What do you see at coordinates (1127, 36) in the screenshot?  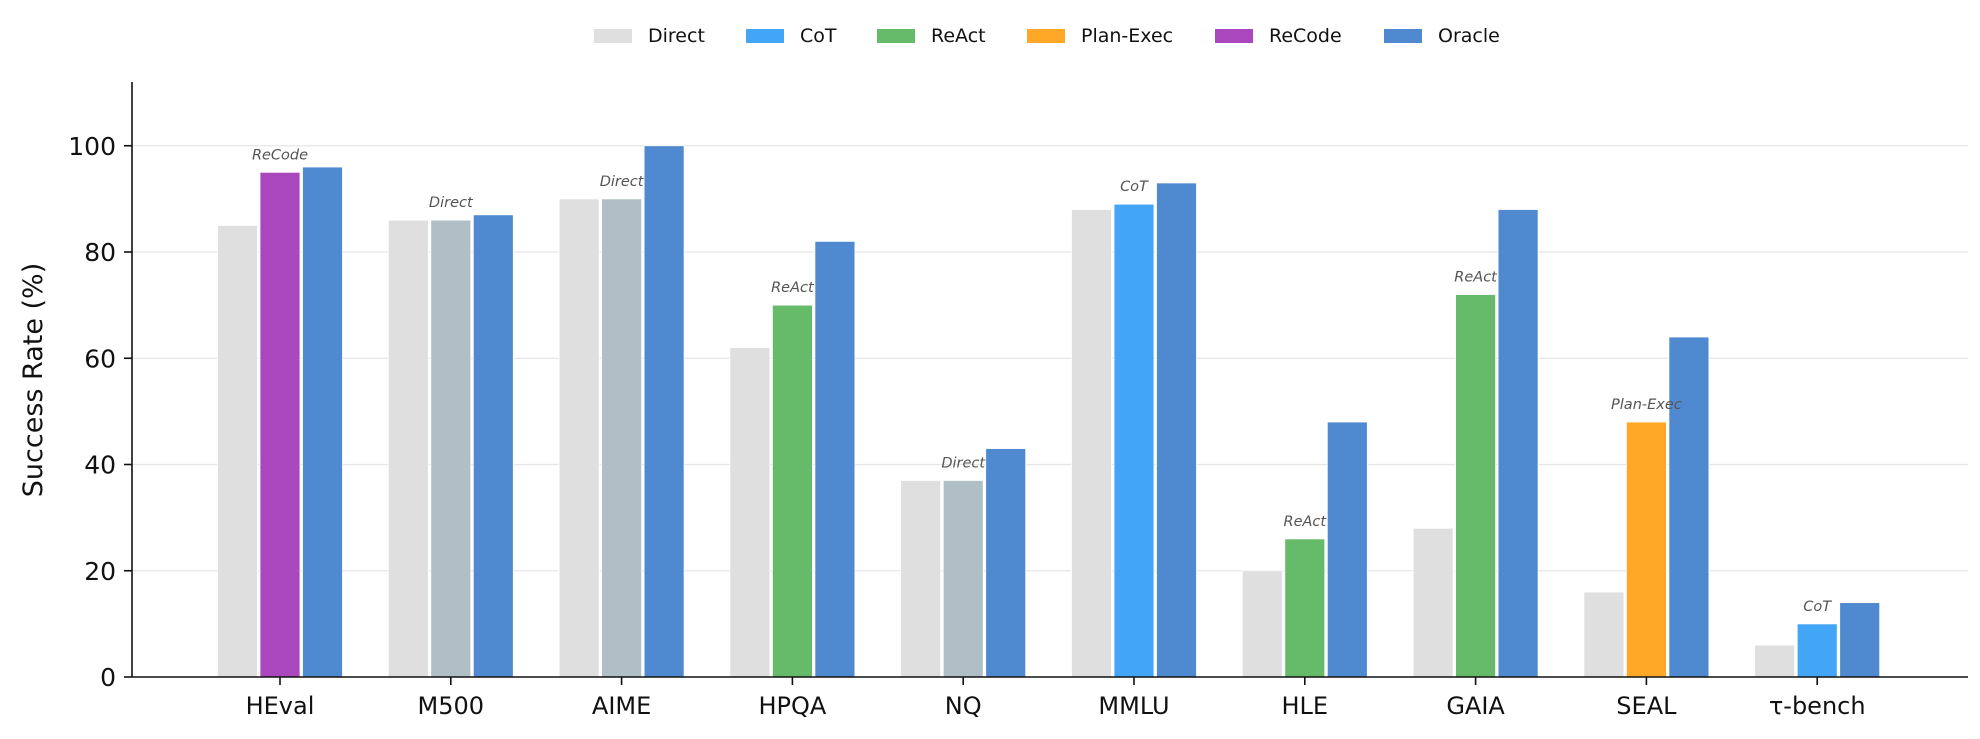 I see `legend-label: Plan-Exec` at bounding box center [1127, 36].